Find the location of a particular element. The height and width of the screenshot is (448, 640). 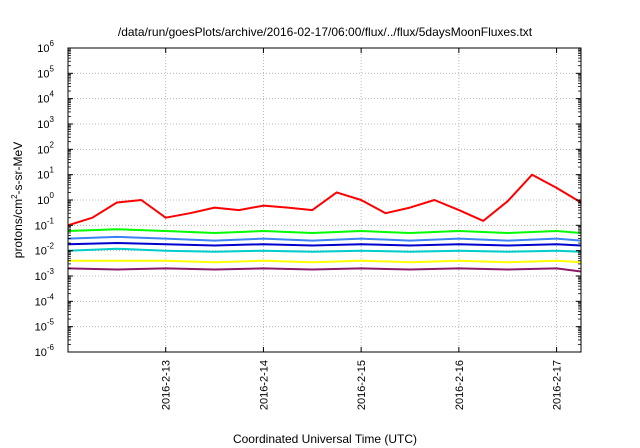

y-tick-label: 10² is located at coordinates (45, 148).